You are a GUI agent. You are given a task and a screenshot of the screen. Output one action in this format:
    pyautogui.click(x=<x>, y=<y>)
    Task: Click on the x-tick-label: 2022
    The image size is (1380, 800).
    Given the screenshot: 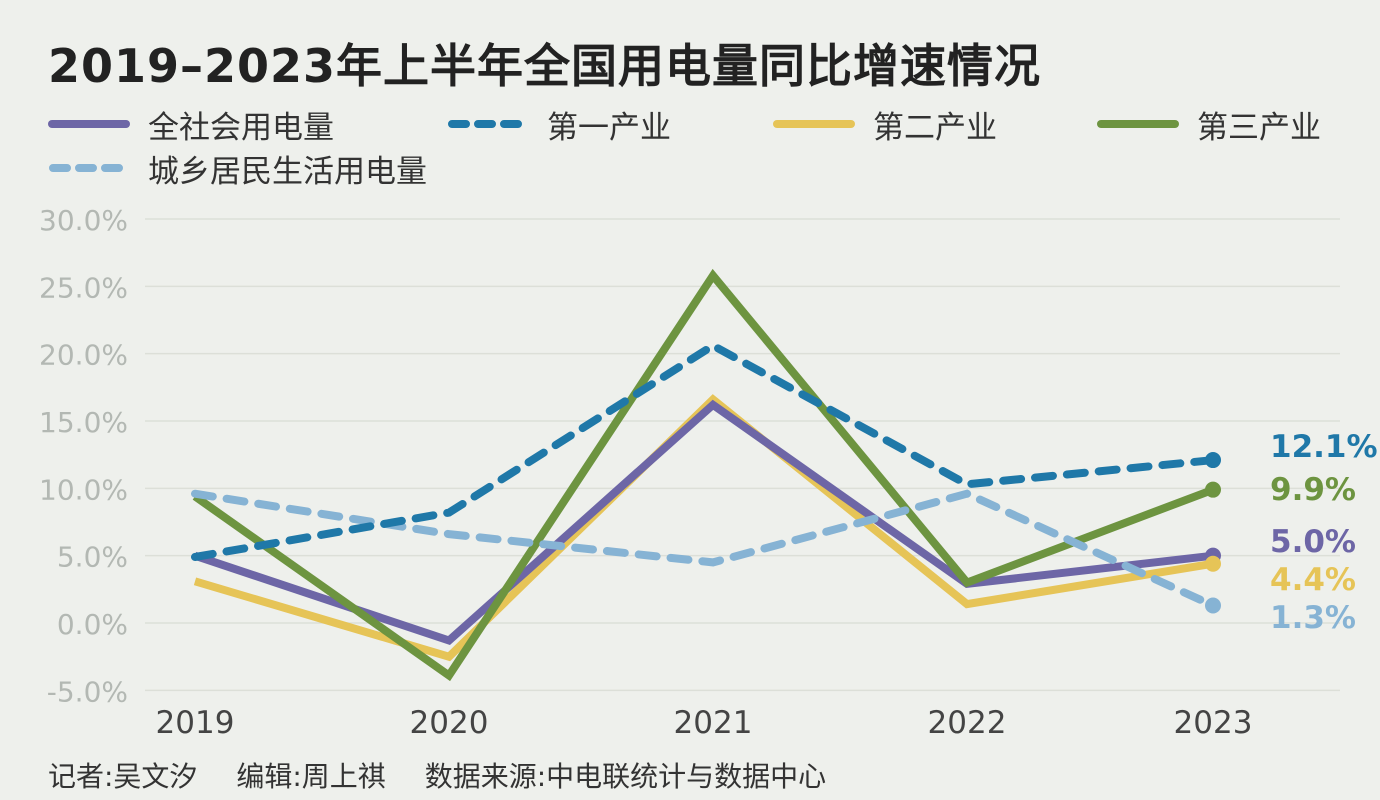 What is the action you would take?
    pyautogui.click(x=967, y=723)
    